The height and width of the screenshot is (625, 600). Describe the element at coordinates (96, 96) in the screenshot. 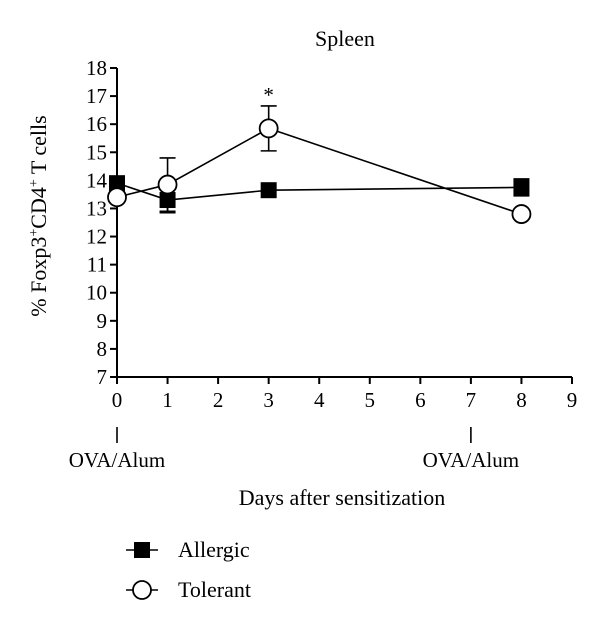

I see `y-tick-label: 17` at that location.